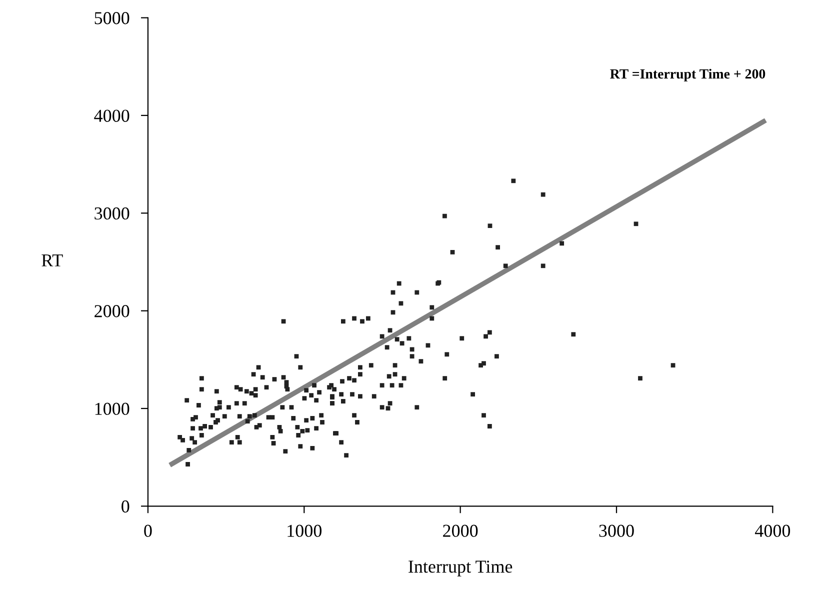 Image resolution: width=822 pixels, height=592 pixels. What do you see at coordinates (112, 408) in the screenshot?
I see `y-tick-label: 1000` at bounding box center [112, 408].